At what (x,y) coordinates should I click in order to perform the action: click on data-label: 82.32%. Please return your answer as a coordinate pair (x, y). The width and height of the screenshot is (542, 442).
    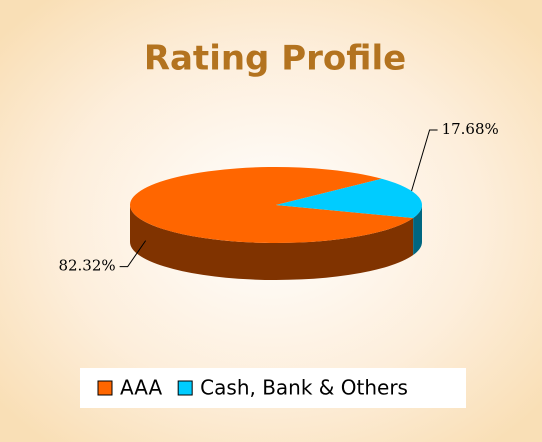
    Looking at the image, I should click on (86, 266).